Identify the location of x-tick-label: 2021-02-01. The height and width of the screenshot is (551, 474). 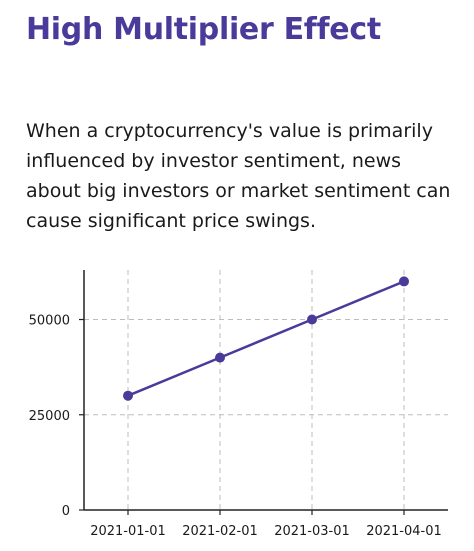
(220, 531).